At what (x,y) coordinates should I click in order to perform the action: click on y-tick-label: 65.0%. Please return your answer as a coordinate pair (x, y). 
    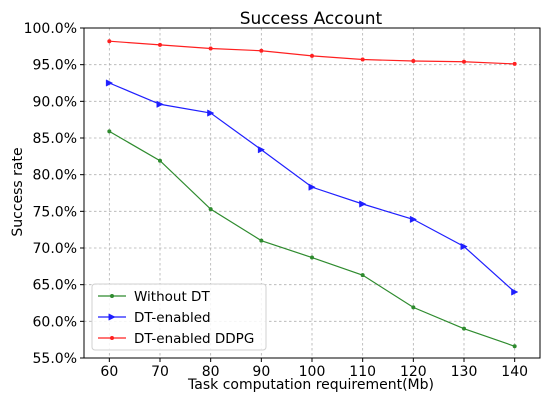
    Looking at the image, I should click on (55, 286).